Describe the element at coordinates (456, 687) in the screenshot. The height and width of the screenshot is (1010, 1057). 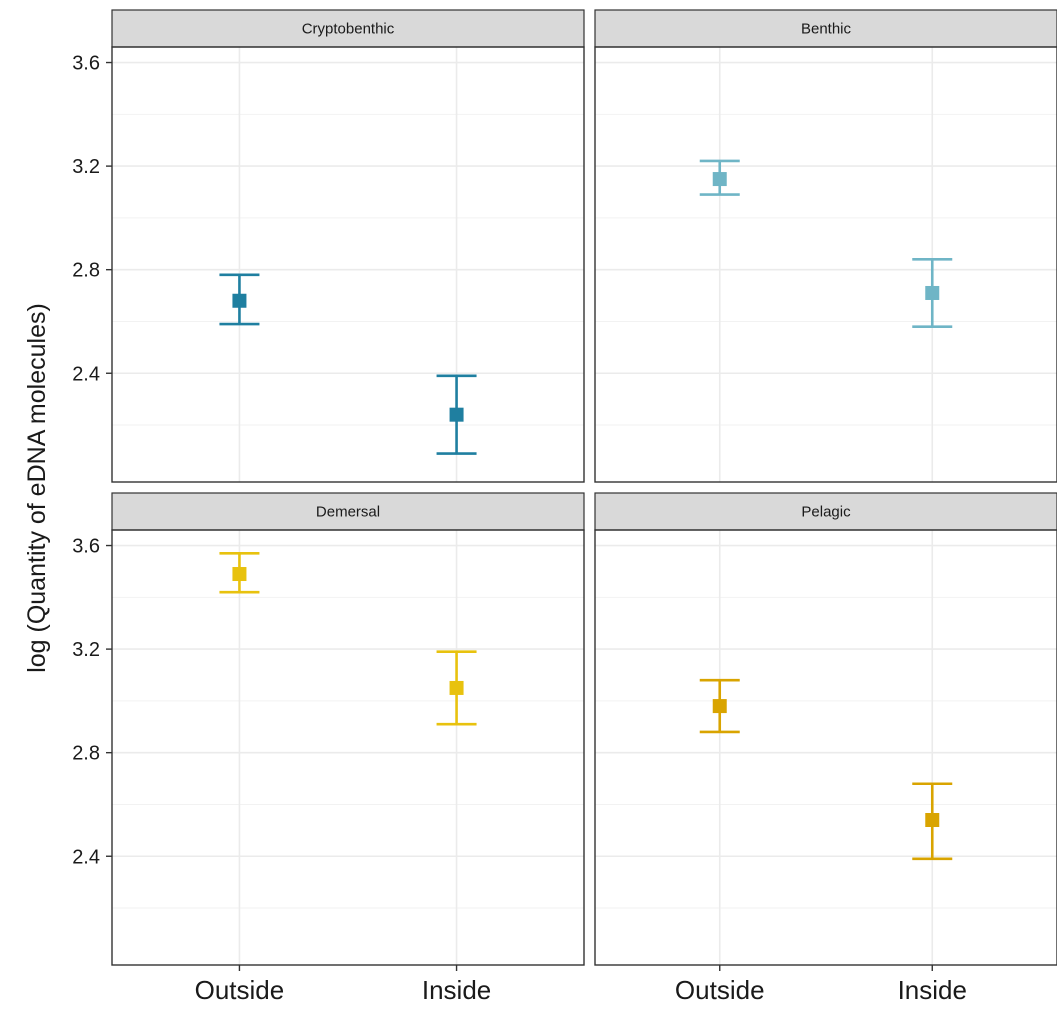
I see `point-demersal-inside` at that location.